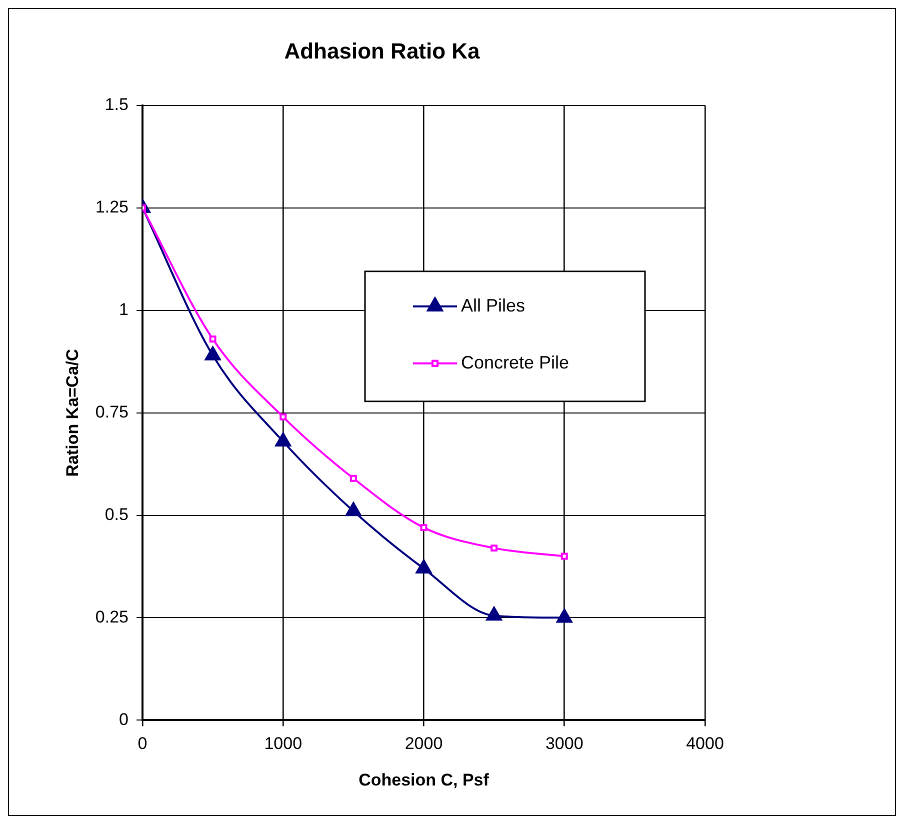  Describe the element at coordinates (515, 362) in the screenshot. I see `legend-label: Concrete Pile` at that location.